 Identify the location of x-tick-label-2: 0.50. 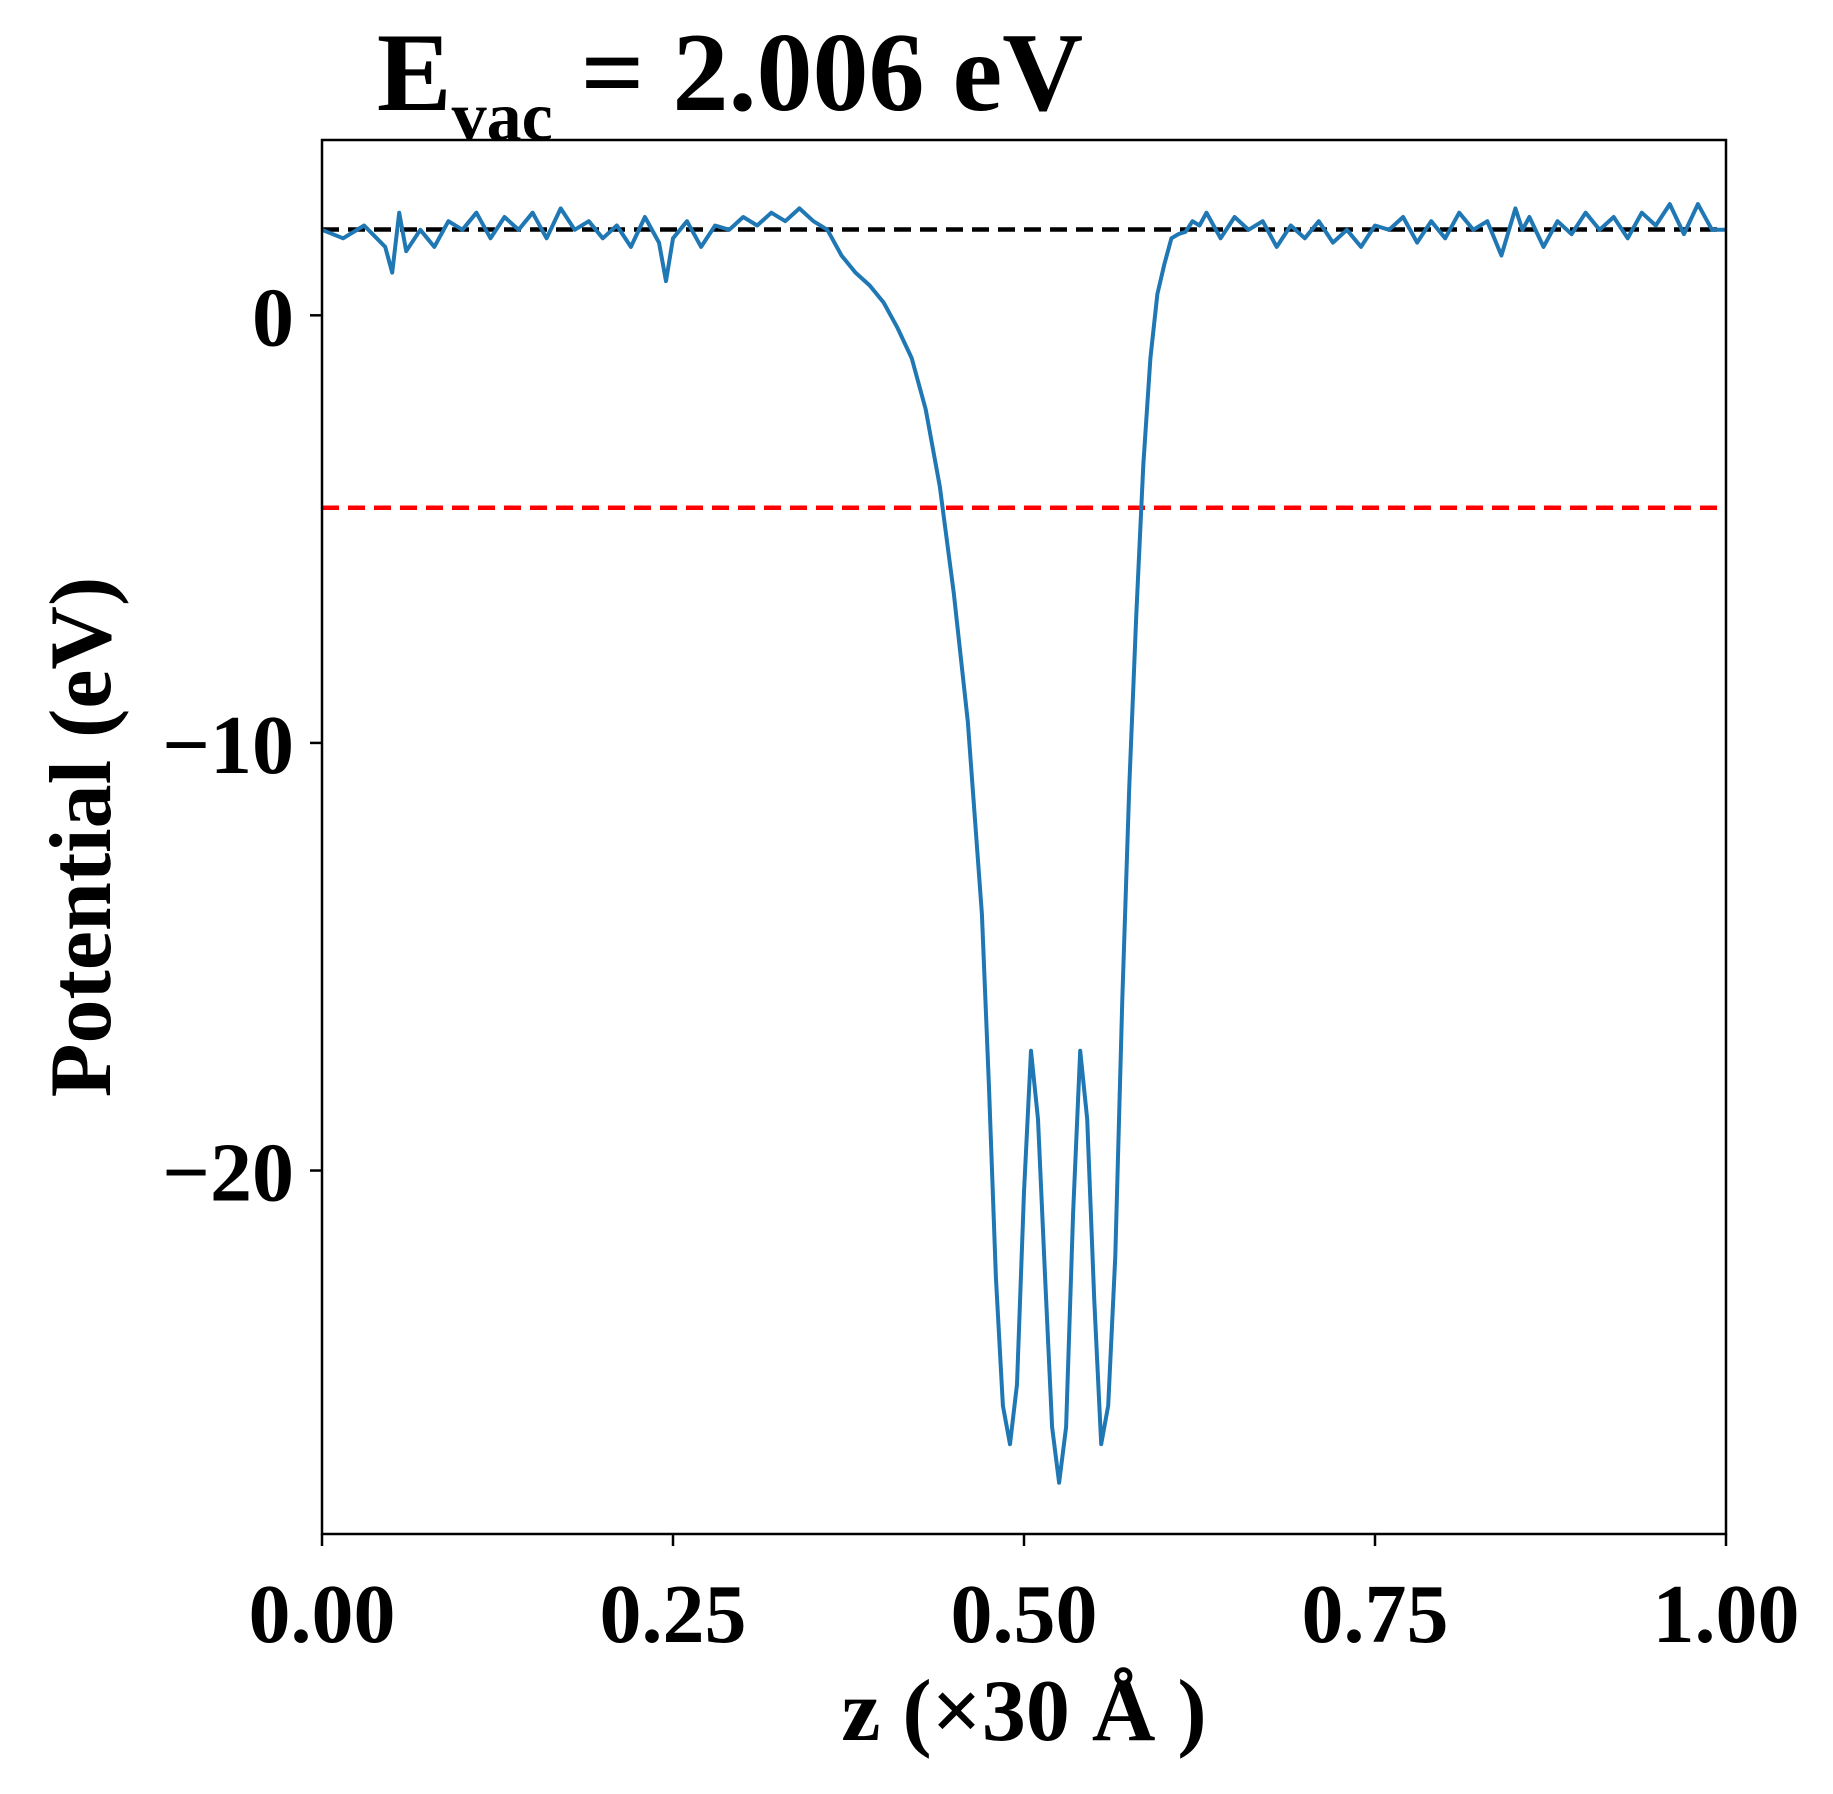
(1024, 1614).